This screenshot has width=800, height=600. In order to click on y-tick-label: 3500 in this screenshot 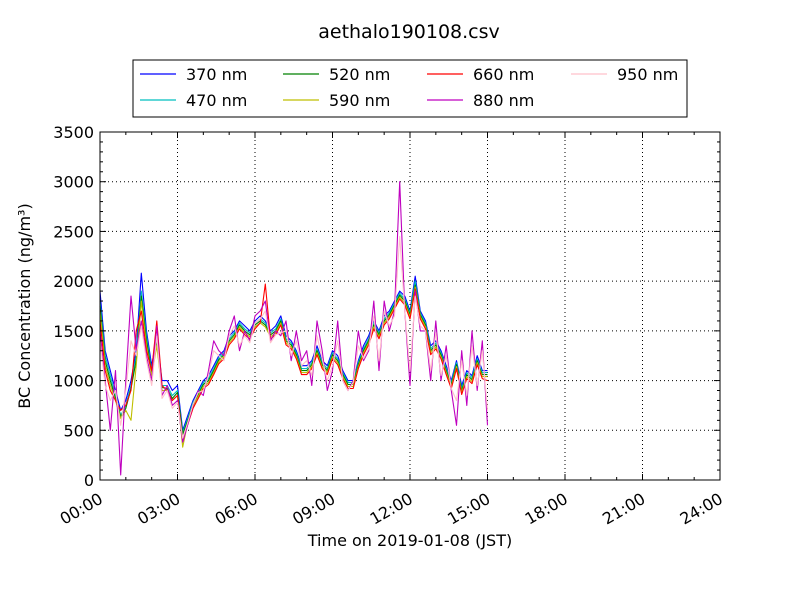, I will do `click(73, 132)`.